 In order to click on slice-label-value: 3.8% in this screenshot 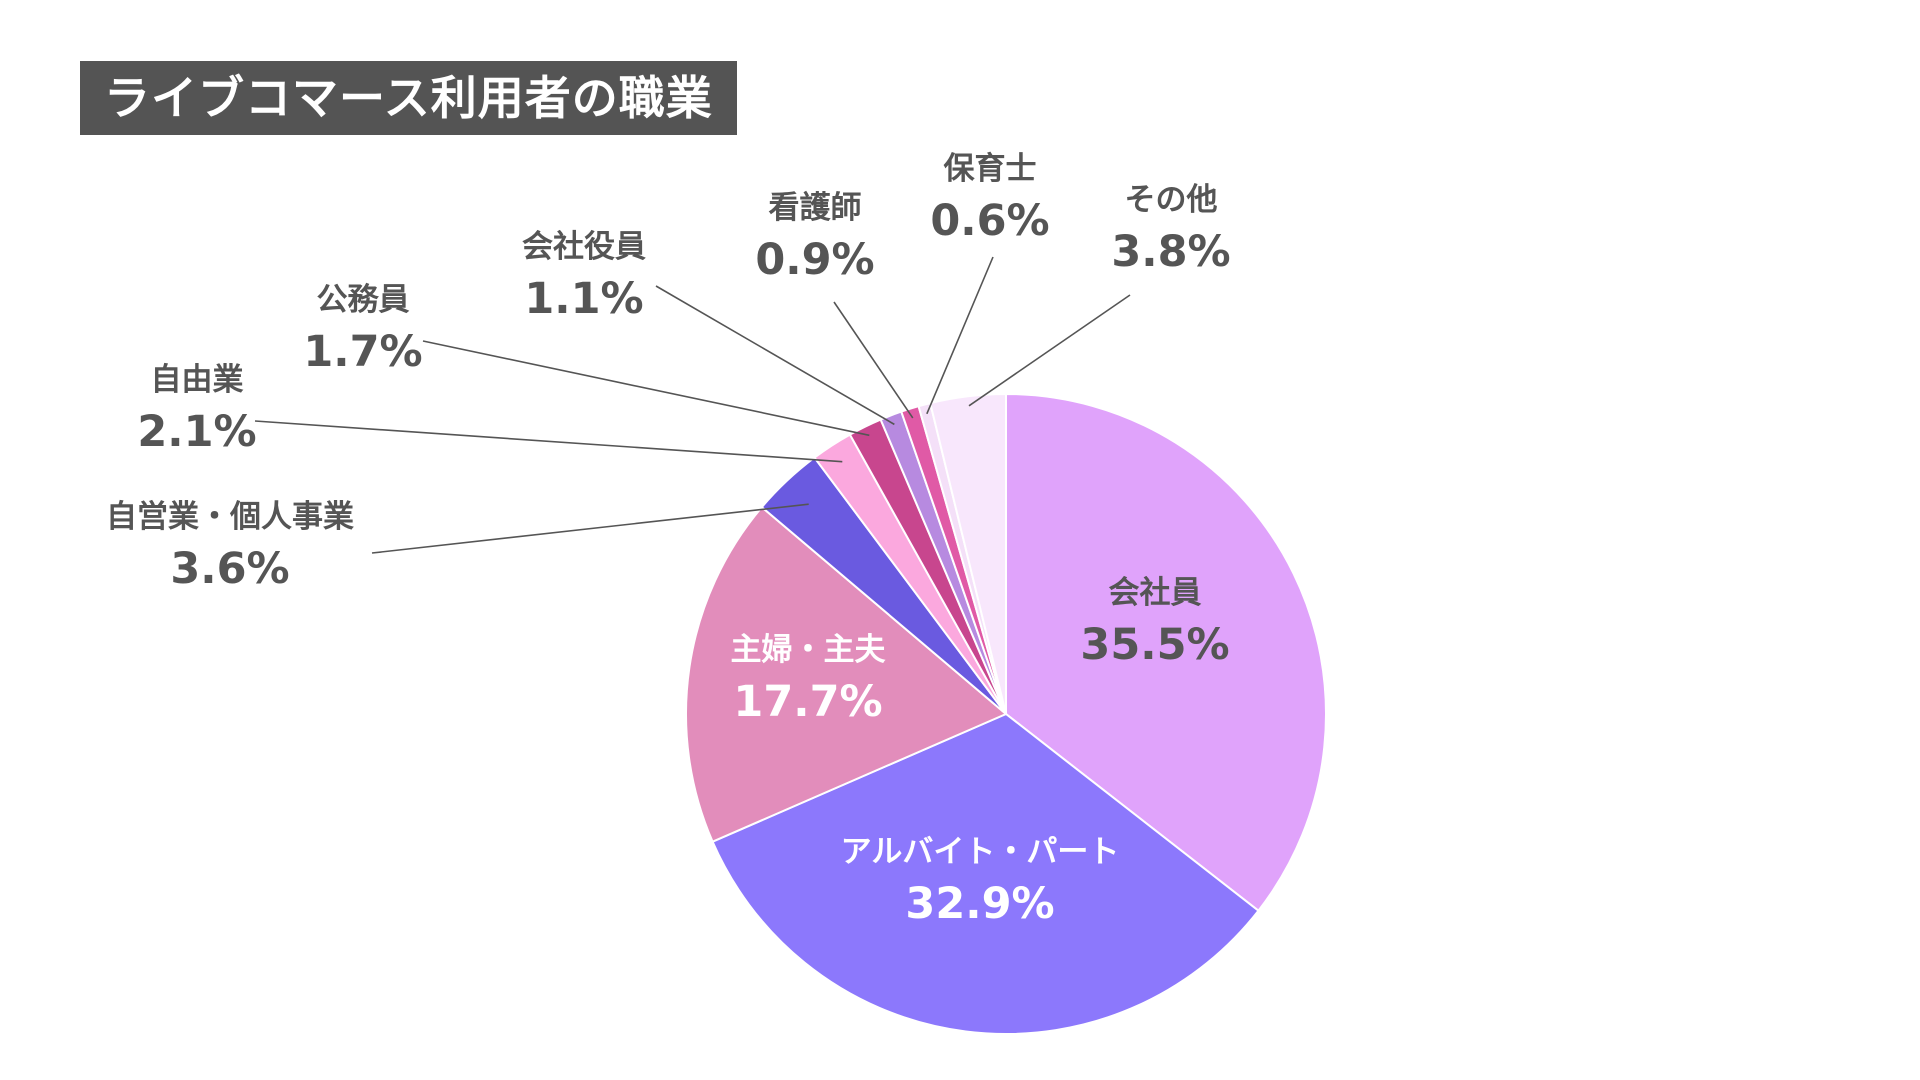, I will do `click(1170, 252)`.